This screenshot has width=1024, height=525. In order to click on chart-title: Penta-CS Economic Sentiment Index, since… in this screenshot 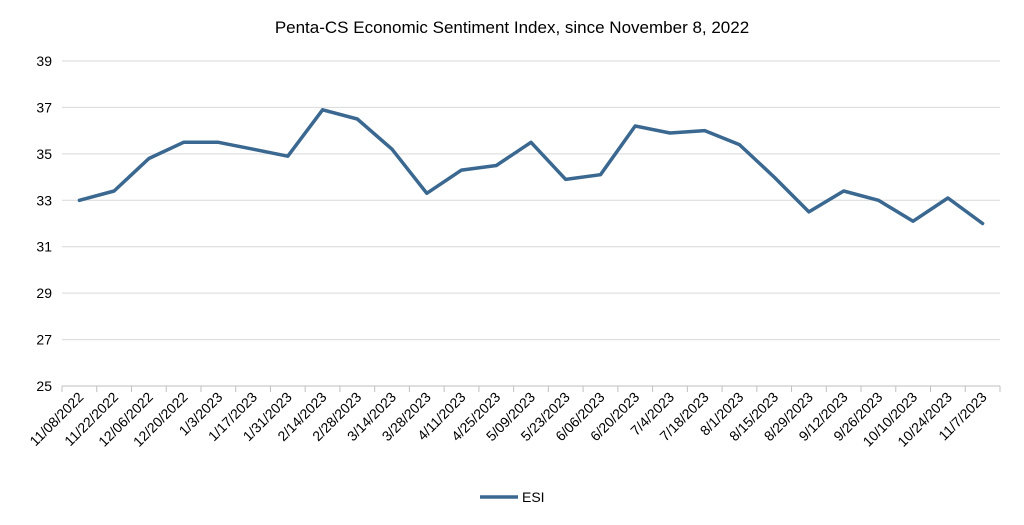, I will do `click(512, 27)`.